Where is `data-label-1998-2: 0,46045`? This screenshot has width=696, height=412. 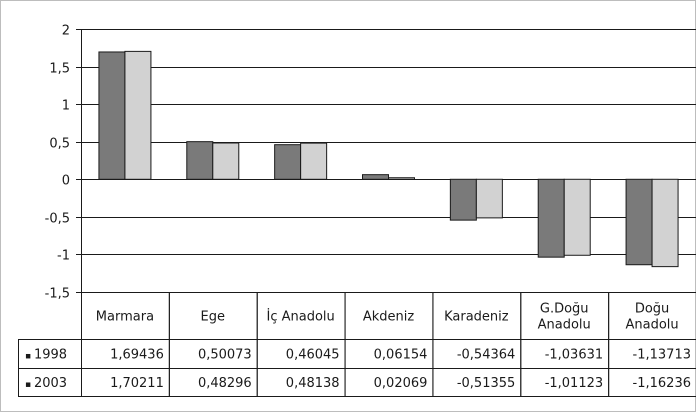
data-label-1998-2: 0,46045 is located at coordinates (313, 355).